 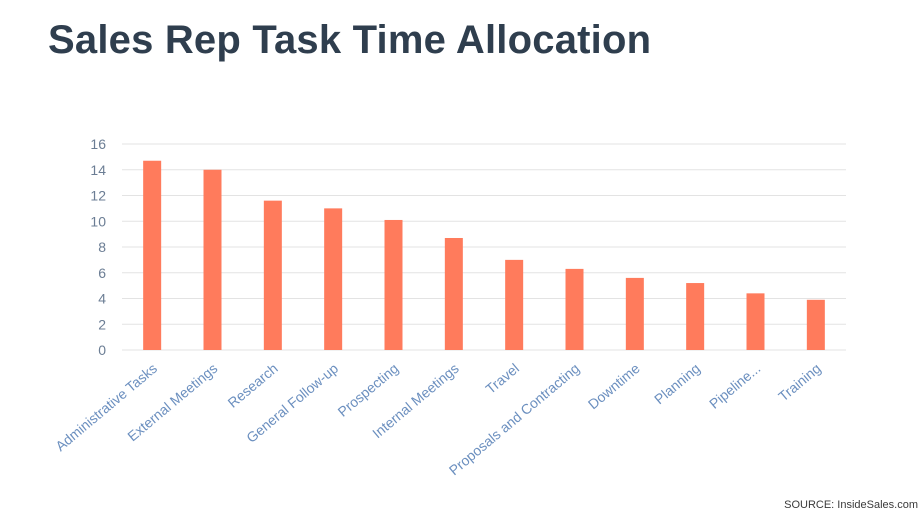 What do you see at coordinates (514, 304) in the screenshot?
I see `bar-travel` at bounding box center [514, 304].